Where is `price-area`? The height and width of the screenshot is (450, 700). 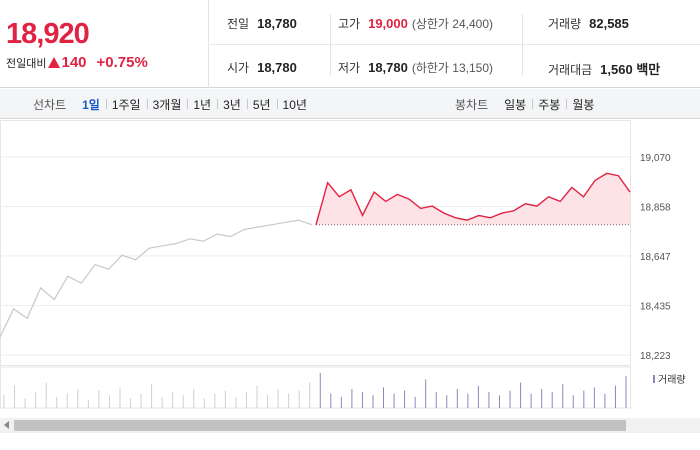
price-area is located at coordinates (473, 199).